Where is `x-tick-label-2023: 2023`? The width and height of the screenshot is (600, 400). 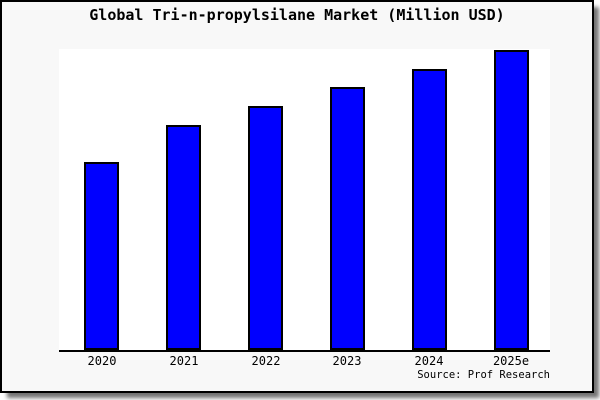
x-tick-label-2023: 2023 is located at coordinates (347, 361).